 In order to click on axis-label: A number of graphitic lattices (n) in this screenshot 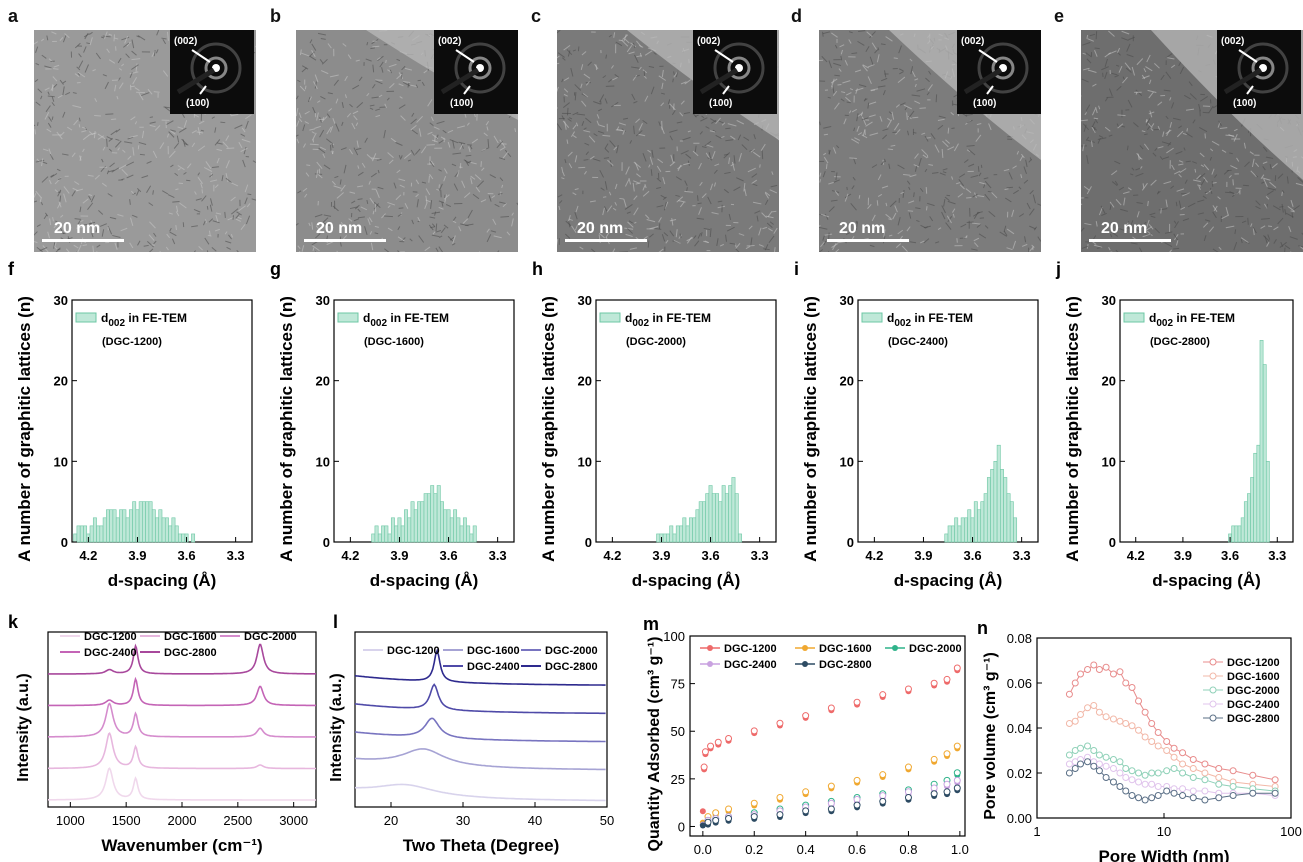, I will do `click(24, 429)`.